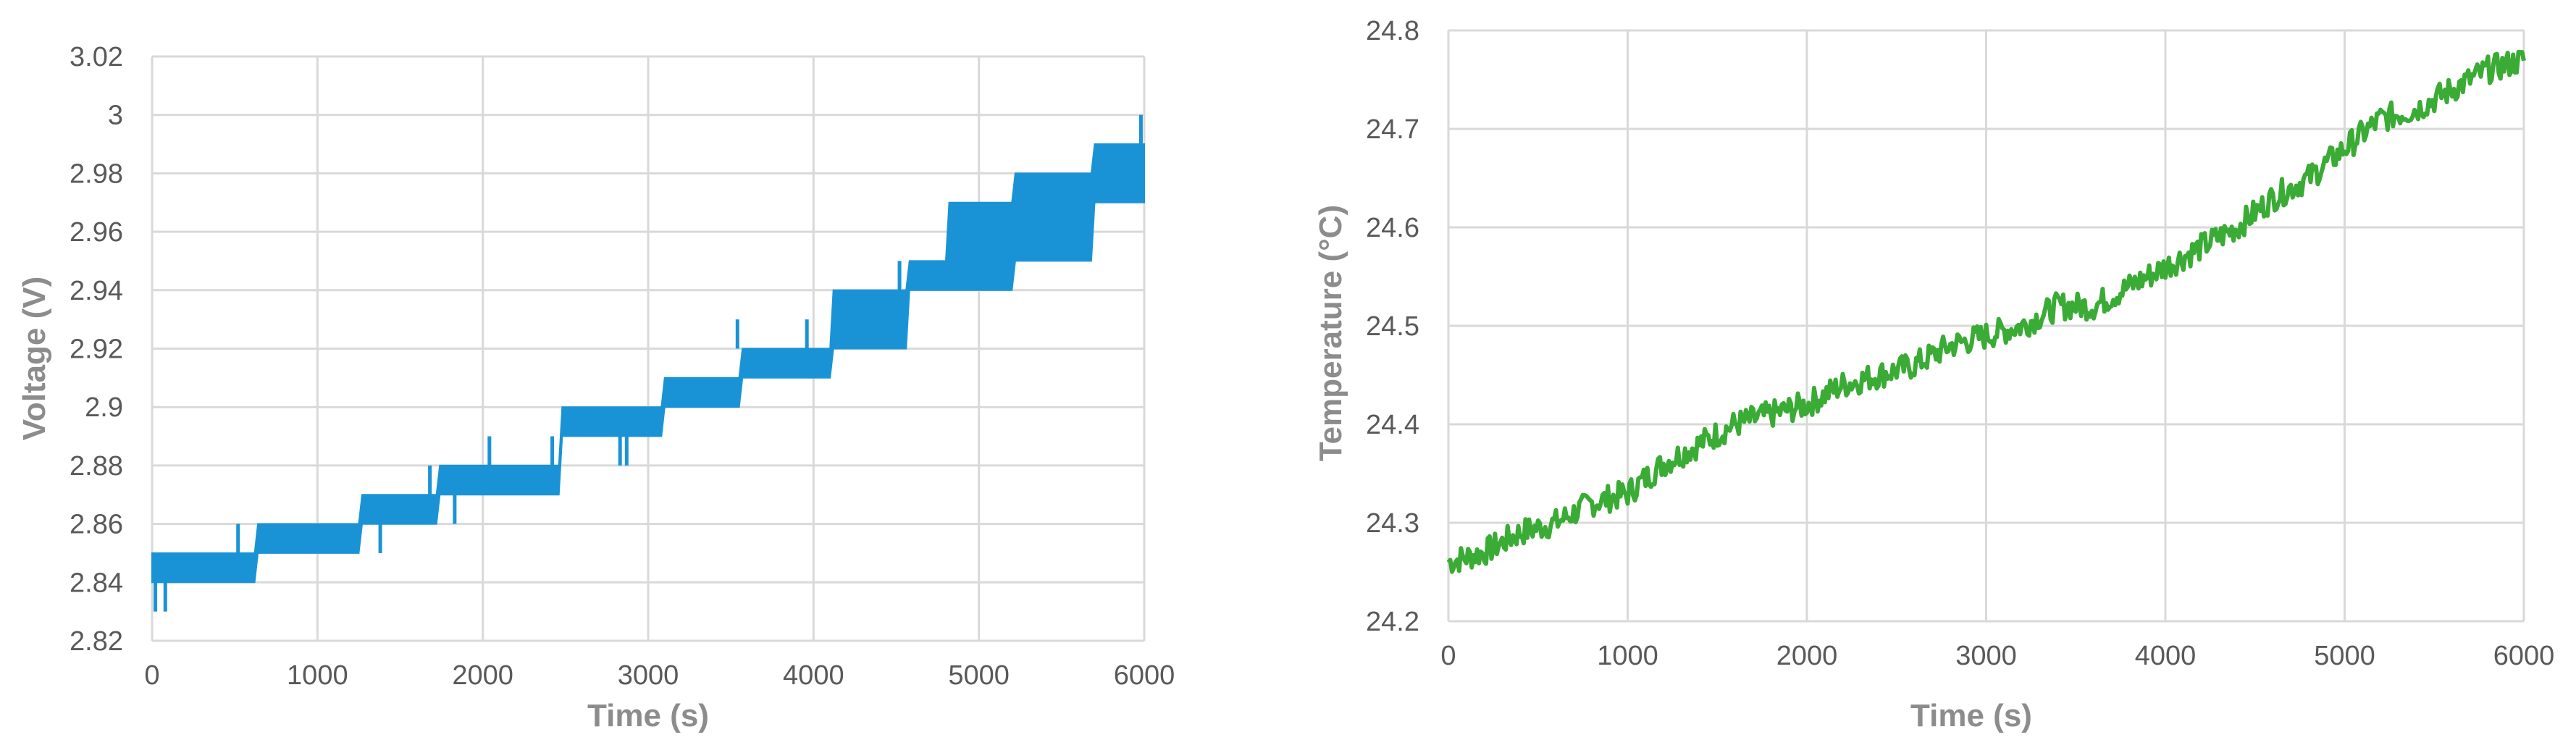 Image resolution: width=2576 pixels, height=753 pixels. What do you see at coordinates (34, 359) in the screenshot?
I see `voltage-y-axis-label: Voltage (V)` at bounding box center [34, 359].